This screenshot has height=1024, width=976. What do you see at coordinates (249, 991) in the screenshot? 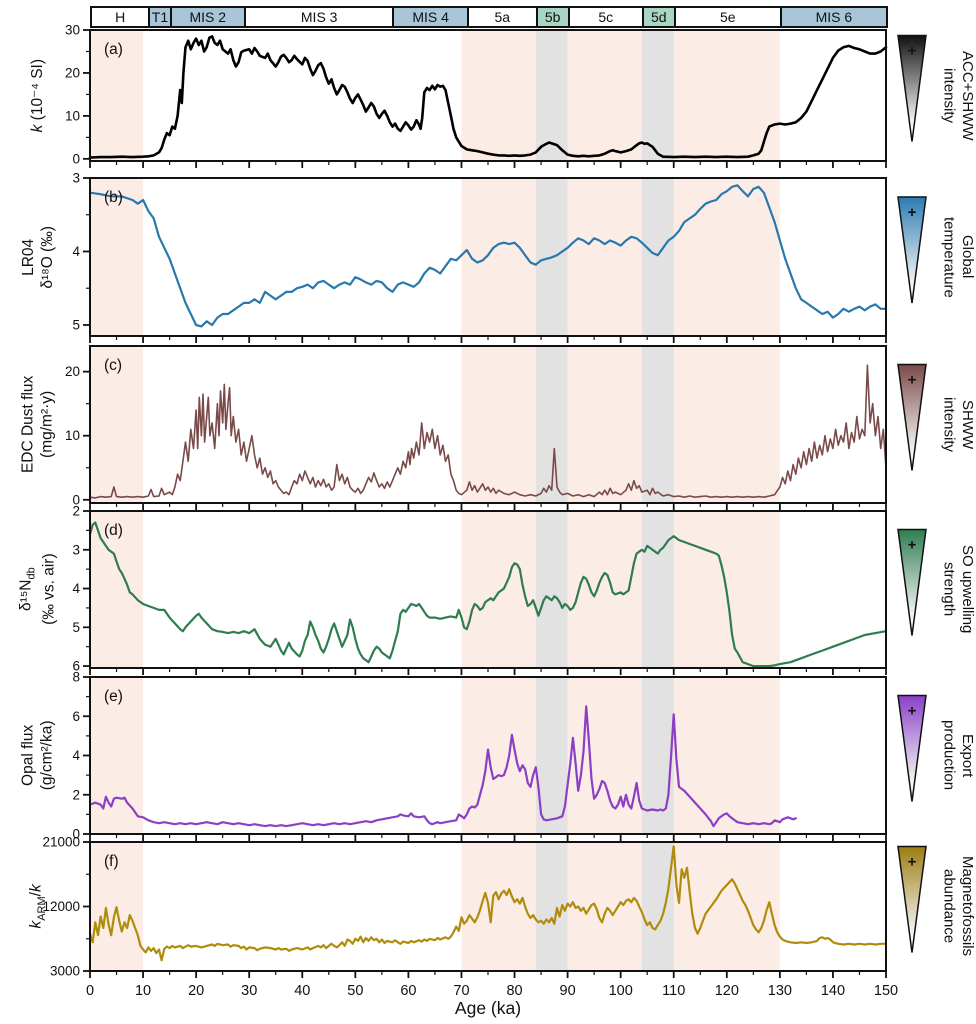
I see `x-tick-label: 30` at bounding box center [249, 991].